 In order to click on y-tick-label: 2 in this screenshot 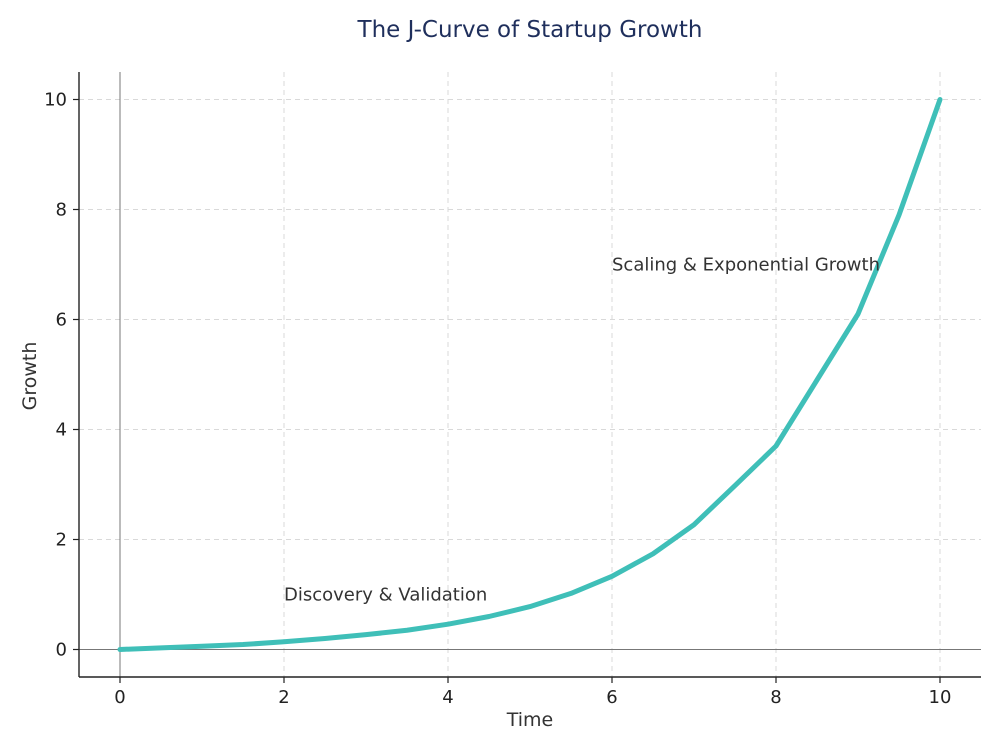, I will do `click(61, 540)`.